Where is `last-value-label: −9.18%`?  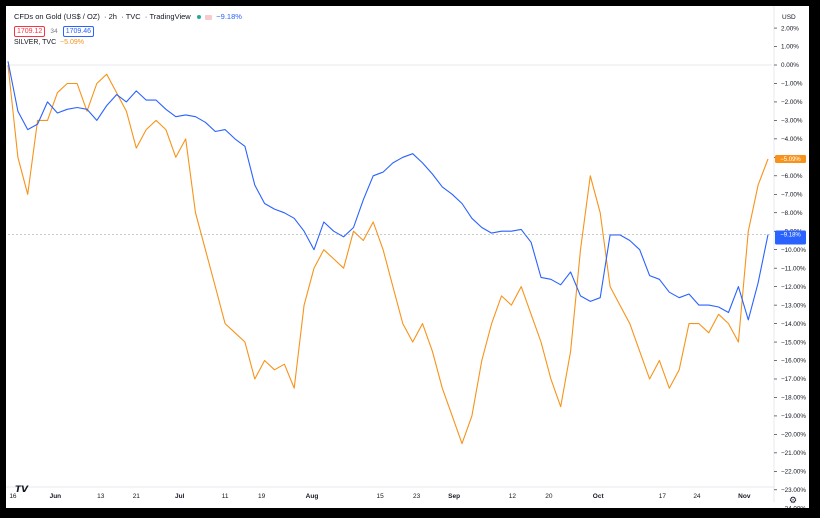
last-value-label: −9.18% is located at coordinates (790, 236).